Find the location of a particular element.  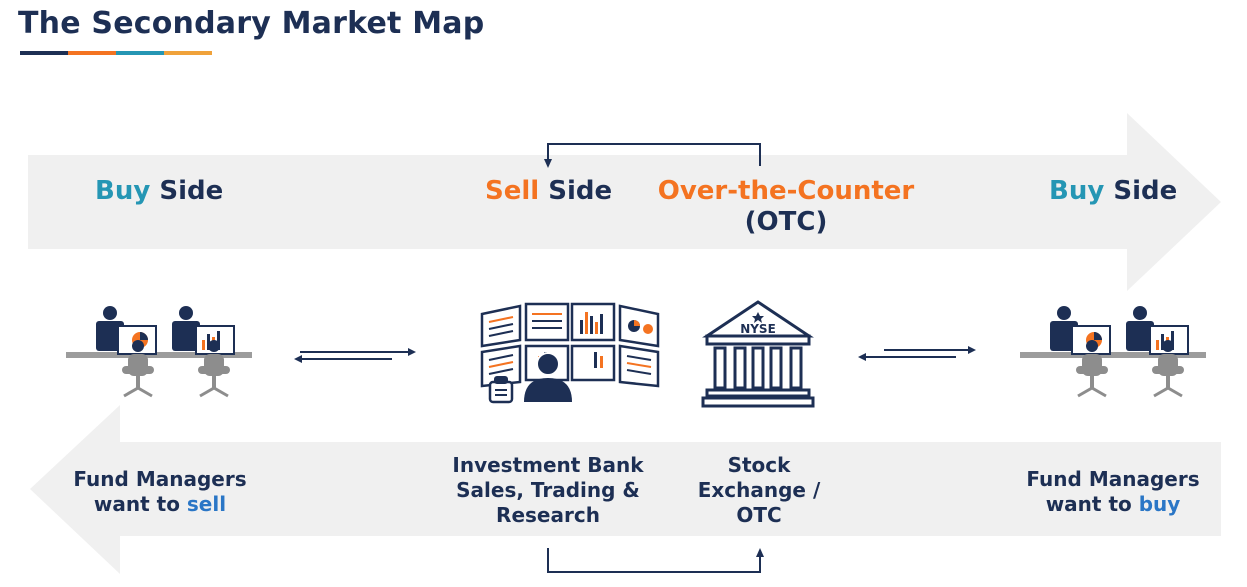

label-line: OTC is located at coordinates (759, 515).